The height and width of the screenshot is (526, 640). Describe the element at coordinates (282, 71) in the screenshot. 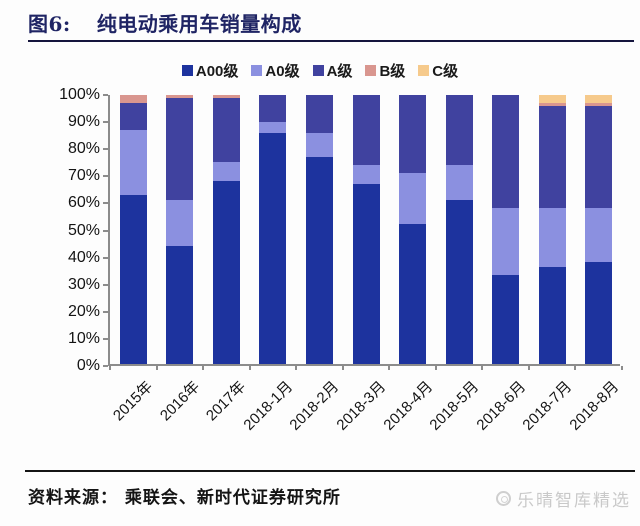

I see `legend-label: A0级` at that location.